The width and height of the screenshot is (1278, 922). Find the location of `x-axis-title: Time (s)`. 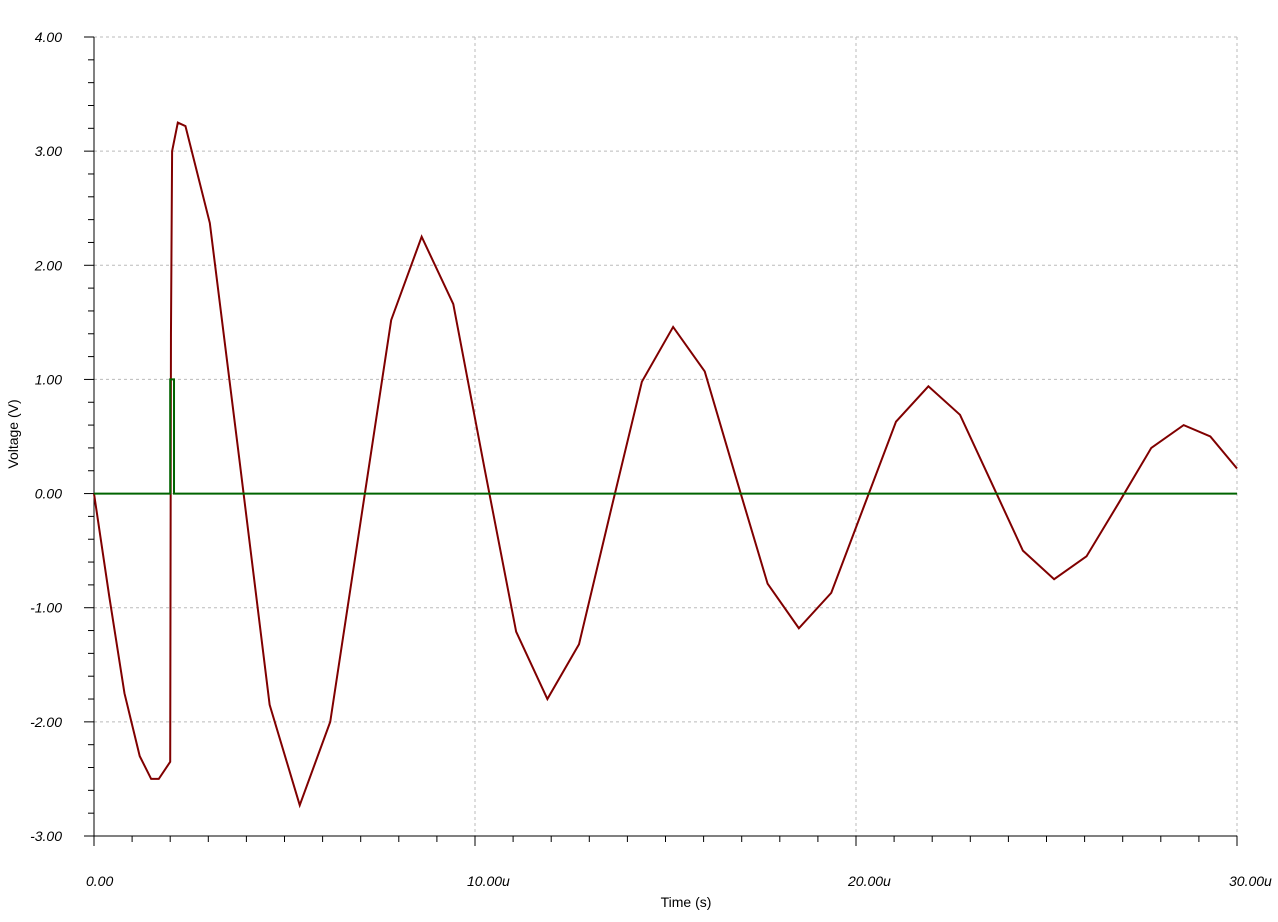

x-axis-title: Time (s) is located at coordinates (686, 902).